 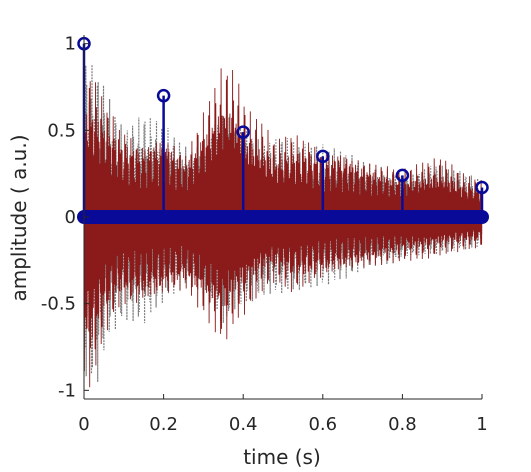 What do you see at coordinates (70, 44) in the screenshot?
I see `y-tick-label: 1` at bounding box center [70, 44].